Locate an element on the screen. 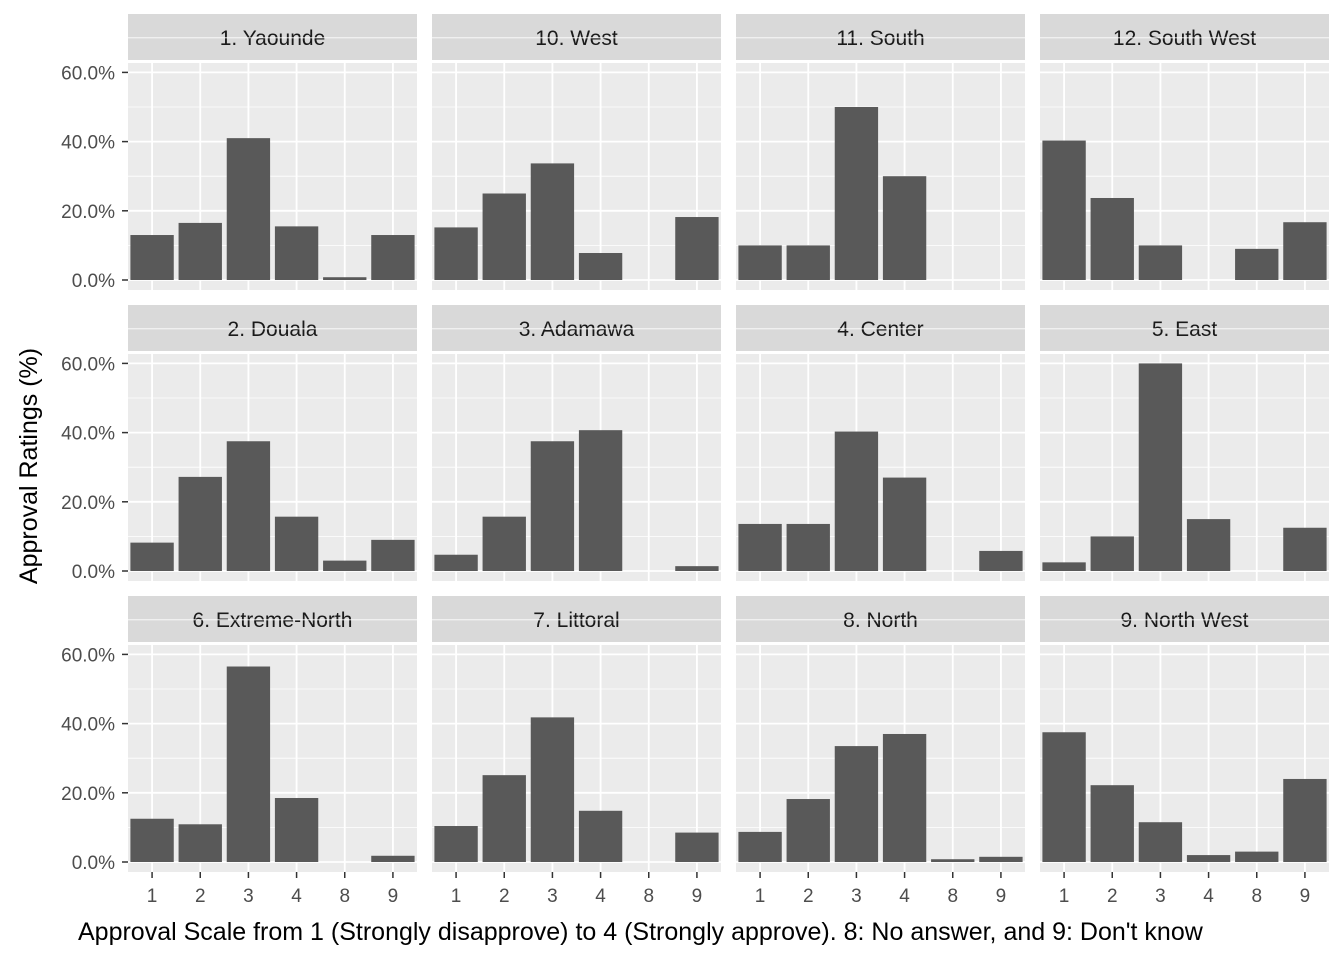 The width and height of the screenshot is (1344, 960). facet-title: 10. West is located at coordinates (576, 38).